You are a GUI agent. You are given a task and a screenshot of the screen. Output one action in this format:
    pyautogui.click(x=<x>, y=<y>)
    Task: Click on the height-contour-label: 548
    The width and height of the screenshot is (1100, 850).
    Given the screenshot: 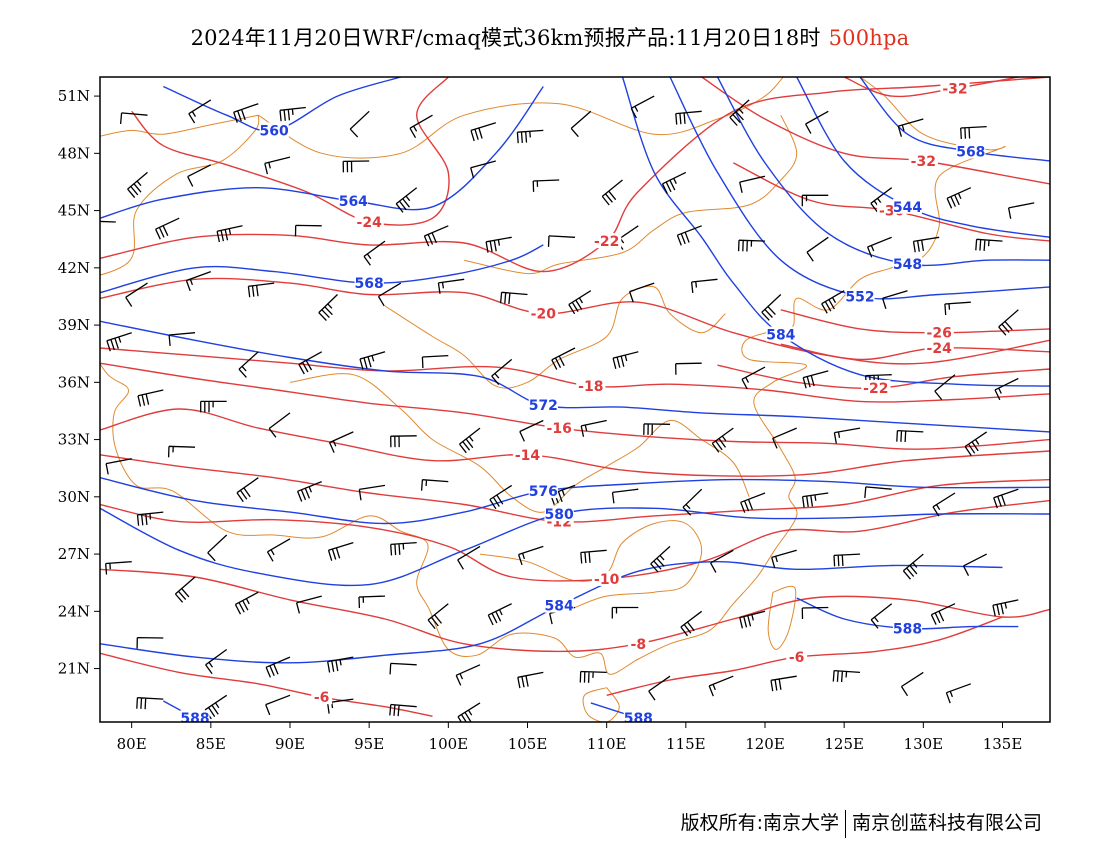 What is the action you would take?
    pyautogui.click(x=907, y=265)
    